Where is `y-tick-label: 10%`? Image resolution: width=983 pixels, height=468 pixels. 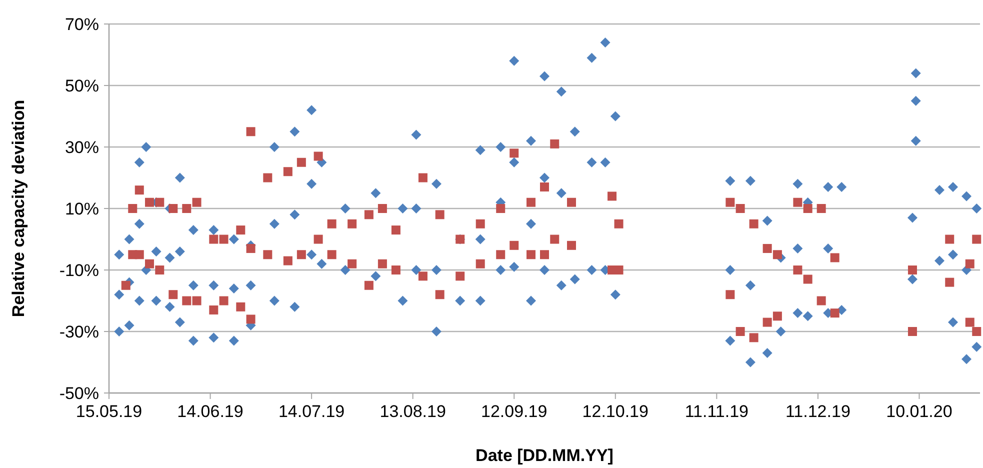 y-tick-label: 10% is located at coordinates (81, 208).